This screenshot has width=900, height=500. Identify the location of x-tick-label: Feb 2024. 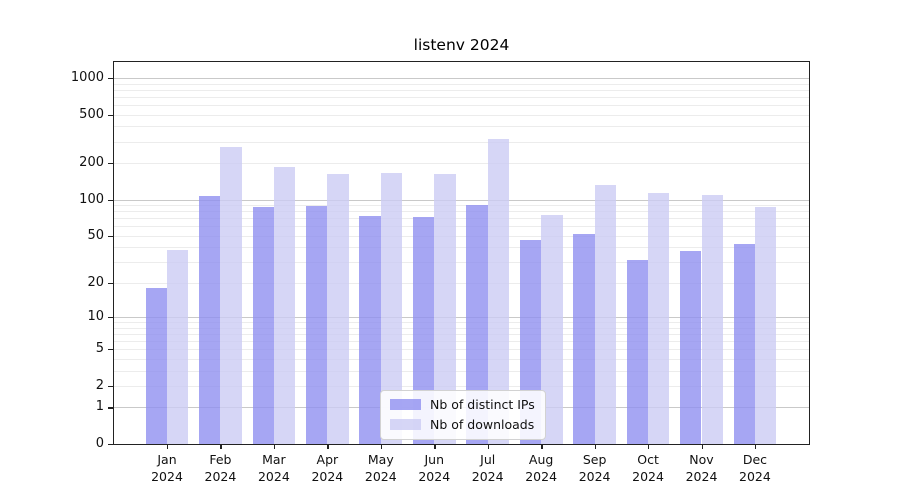
(220, 468).